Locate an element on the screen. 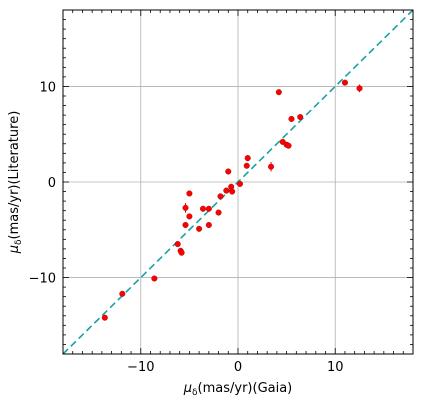 The height and width of the screenshot is (400, 430). y-tick-label: −10 is located at coordinates (42, 279).